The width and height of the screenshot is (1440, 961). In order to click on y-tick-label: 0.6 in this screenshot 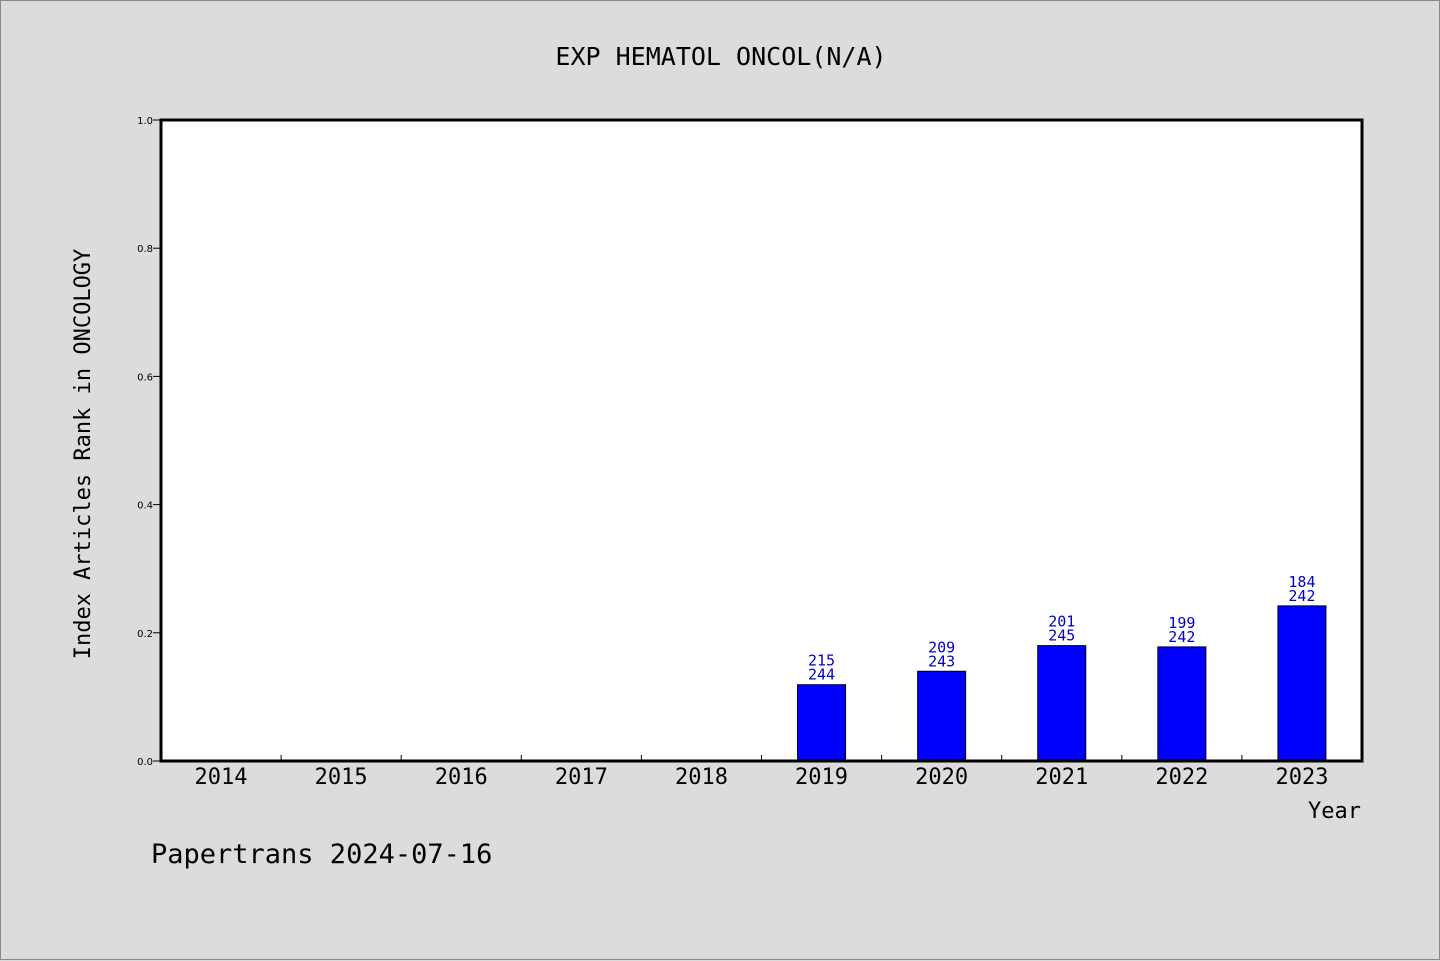, I will do `click(145, 377)`.